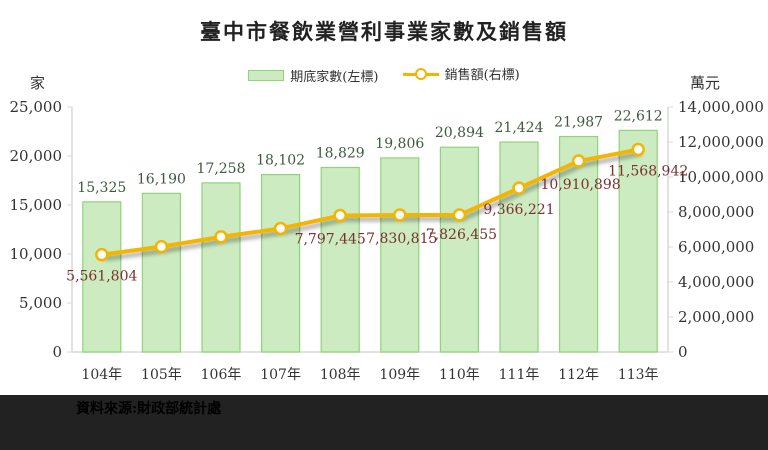 The width and height of the screenshot is (768, 450). Describe the element at coordinates (280, 161) in the screenshot. I see `bar-value-label: 18,102` at that location.